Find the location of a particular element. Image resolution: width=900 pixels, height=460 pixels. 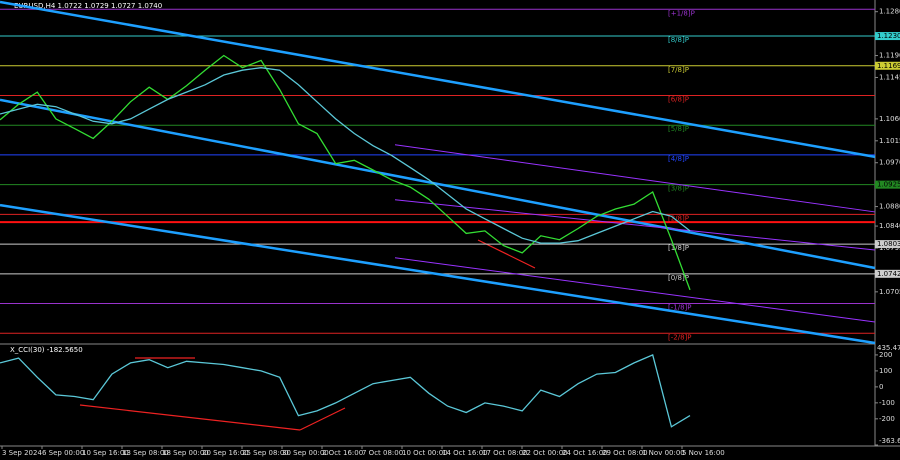

y-tick-label: 1.0840 is located at coordinates (889, 226).